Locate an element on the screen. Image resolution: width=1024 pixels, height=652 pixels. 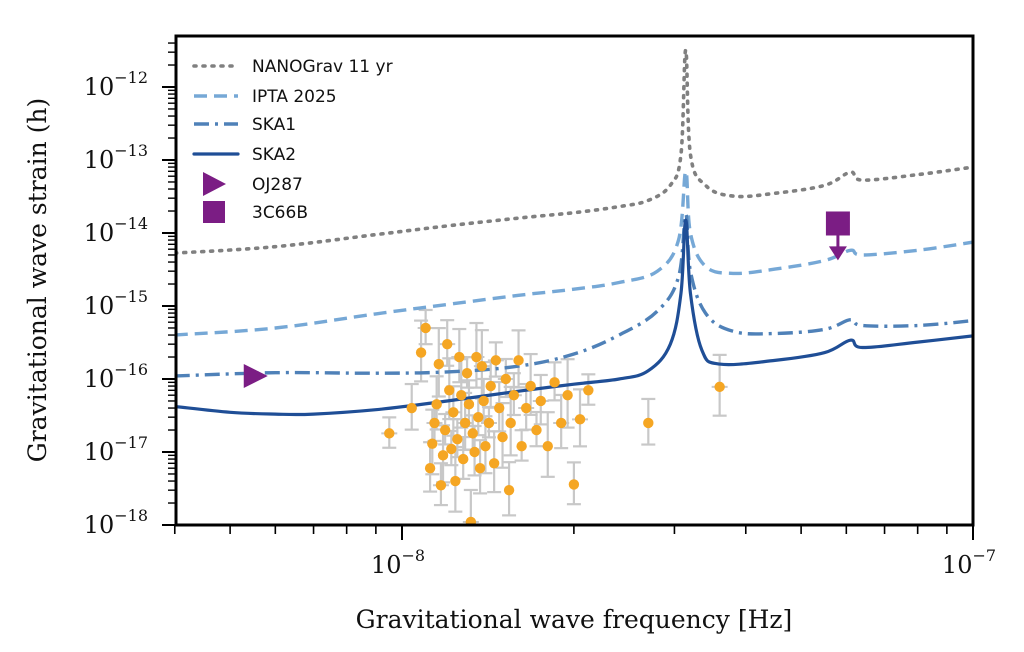
legend-label: OJ287 is located at coordinates (277, 185).